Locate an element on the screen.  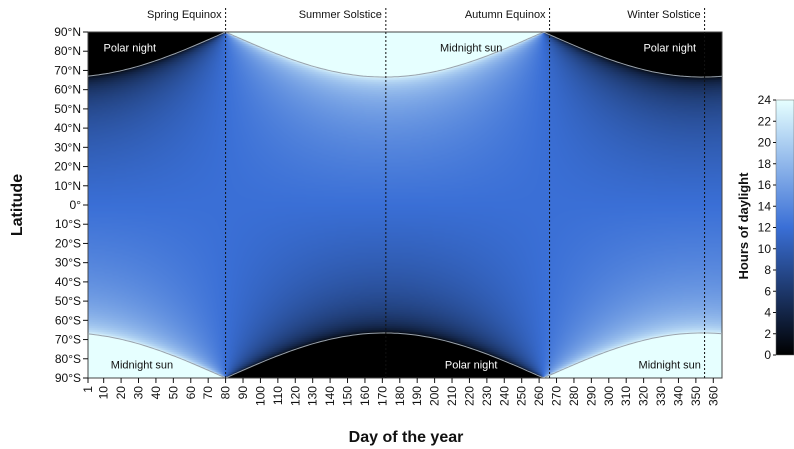
south-polar-boundary-line is located at coordinates (405, 355).